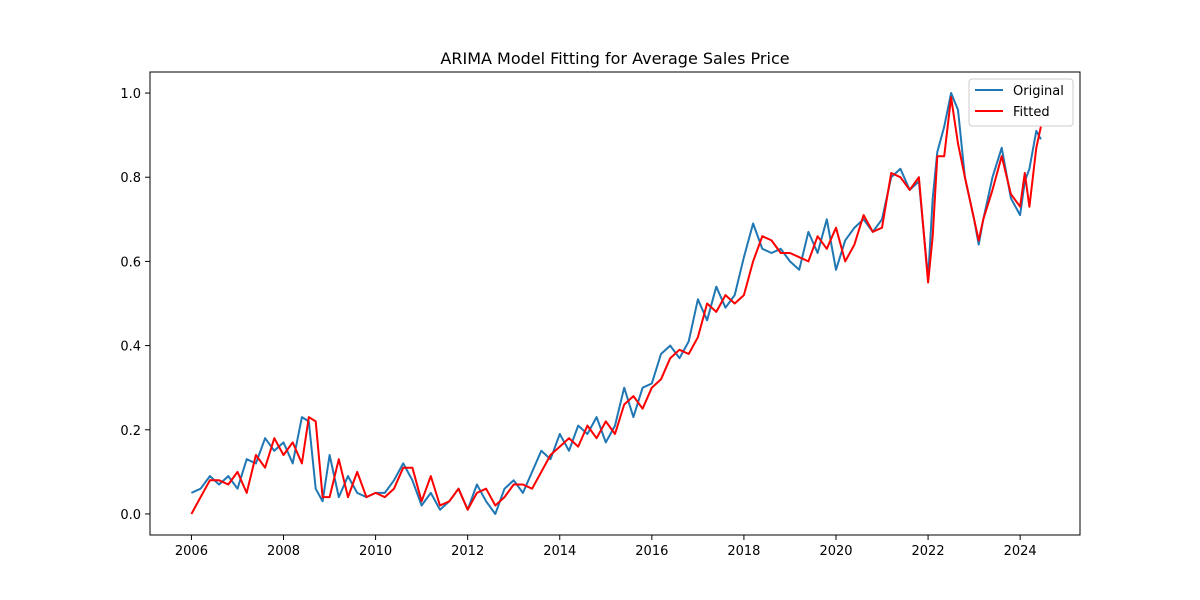 The height and width of the screenshot is (600, 1200). I want to click on x-tick-label: 2024, so click(1020, 551).